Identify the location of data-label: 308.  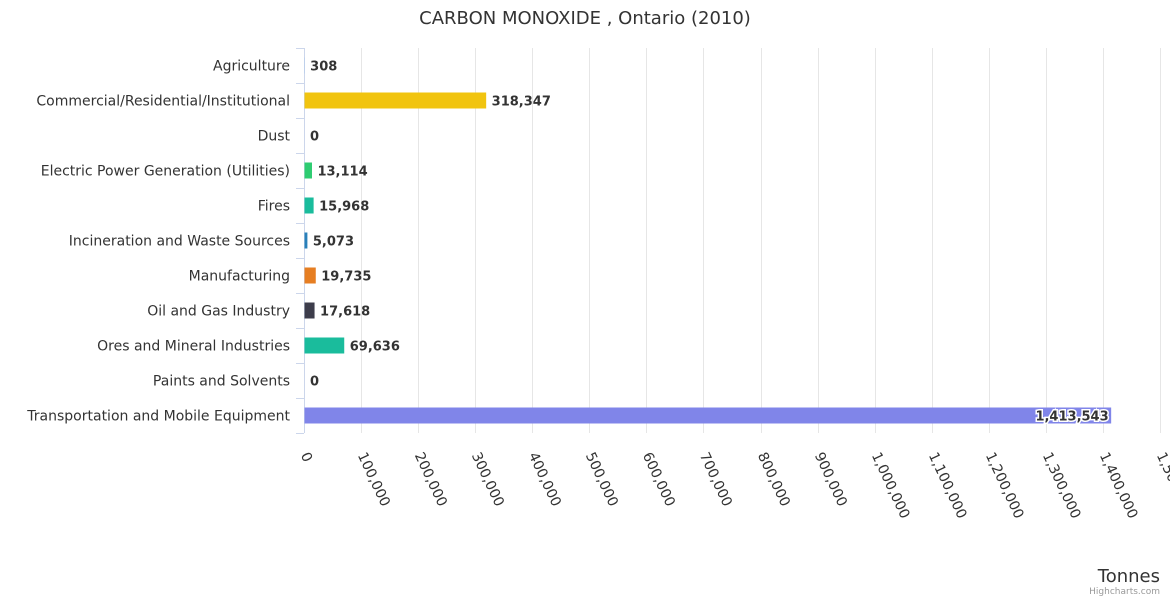
(323, 67).